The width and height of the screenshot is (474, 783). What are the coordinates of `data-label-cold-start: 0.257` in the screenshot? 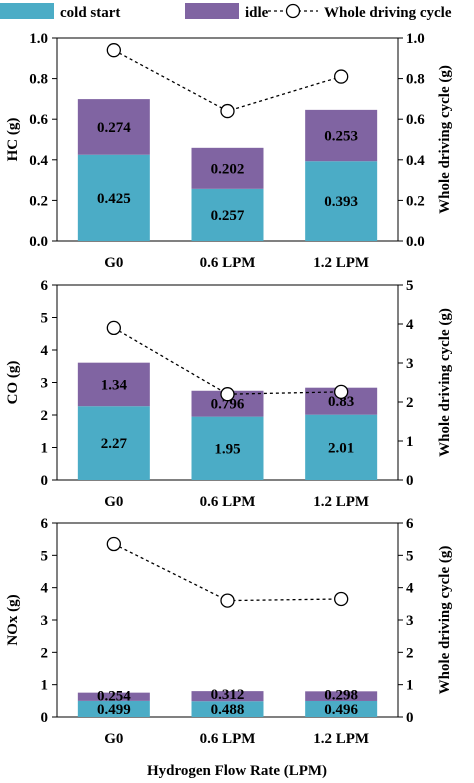 It's located at (228, 216).